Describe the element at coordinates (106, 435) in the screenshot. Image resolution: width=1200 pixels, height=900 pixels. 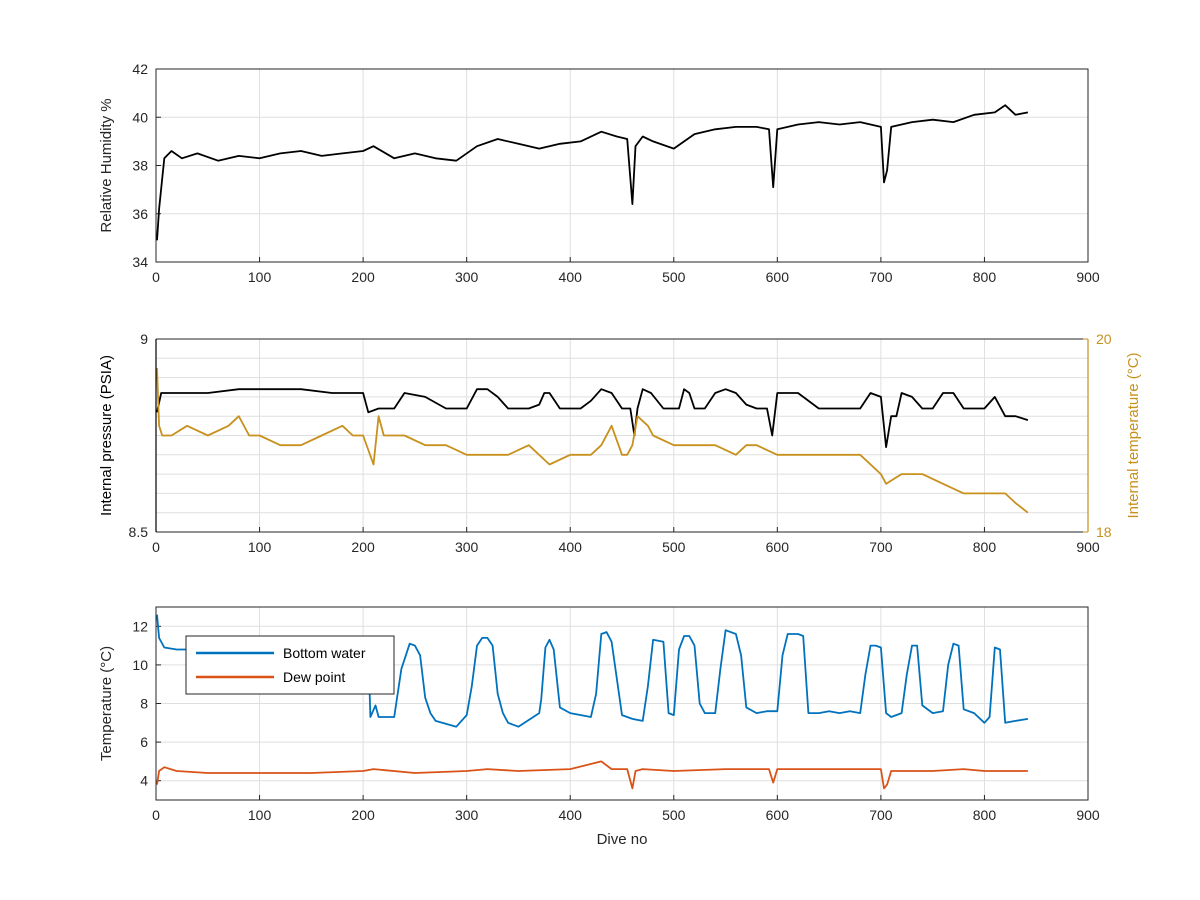
I see `y-axis-label: Internal pressure (PSIA)` at that location.